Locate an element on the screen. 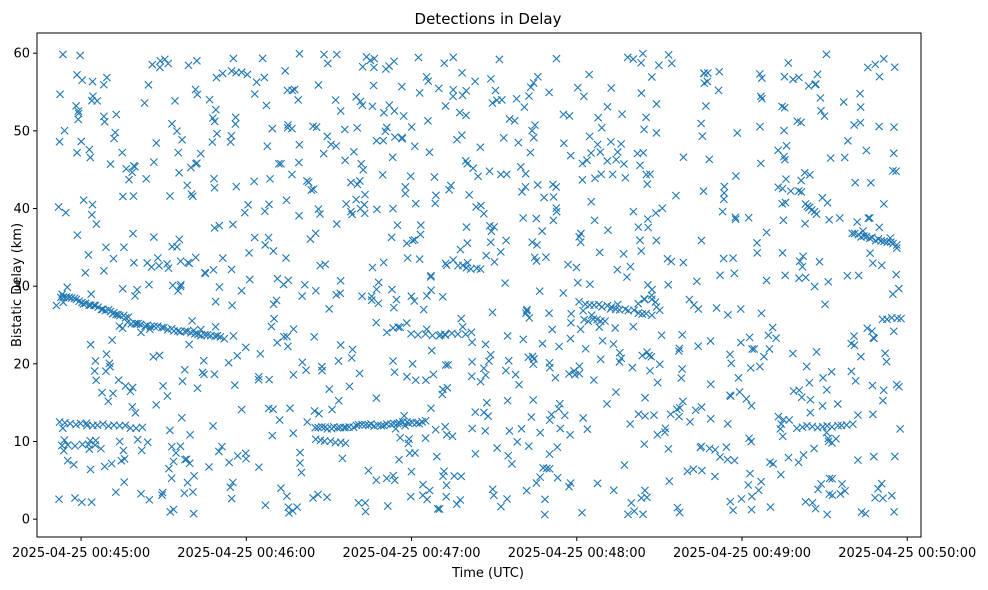  y-tick-label: 30 is located at coordinates (21, 287).